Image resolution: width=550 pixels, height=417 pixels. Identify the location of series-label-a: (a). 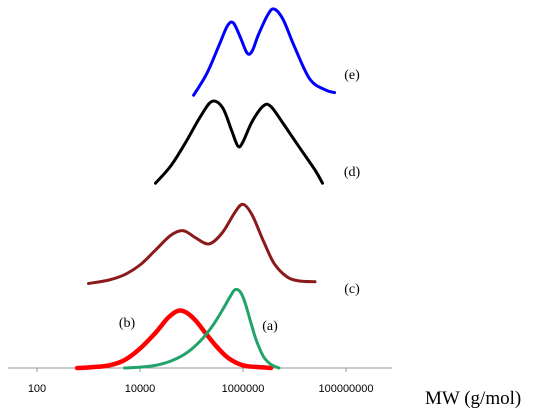
(270, 326).